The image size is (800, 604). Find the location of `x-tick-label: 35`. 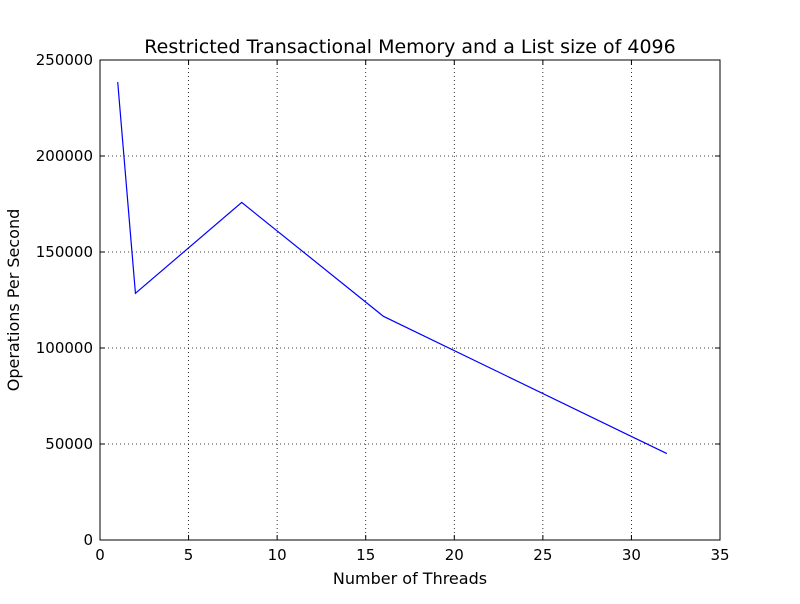

x-tick-label: 35 is located at coordinates (719, 555).